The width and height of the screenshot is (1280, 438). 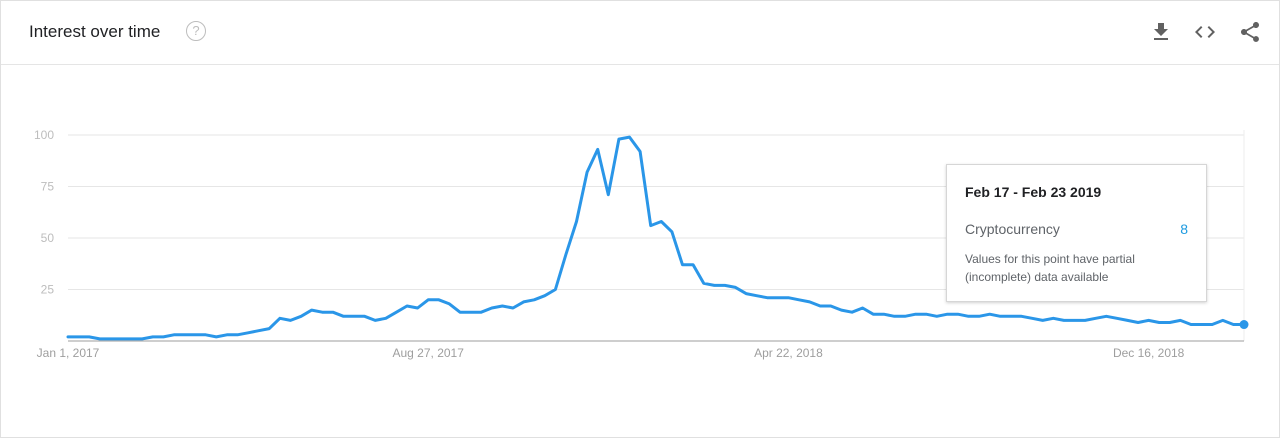 I want to click on x-tick-label-2: Apr 22, 2018, so click(x=788, y=353).